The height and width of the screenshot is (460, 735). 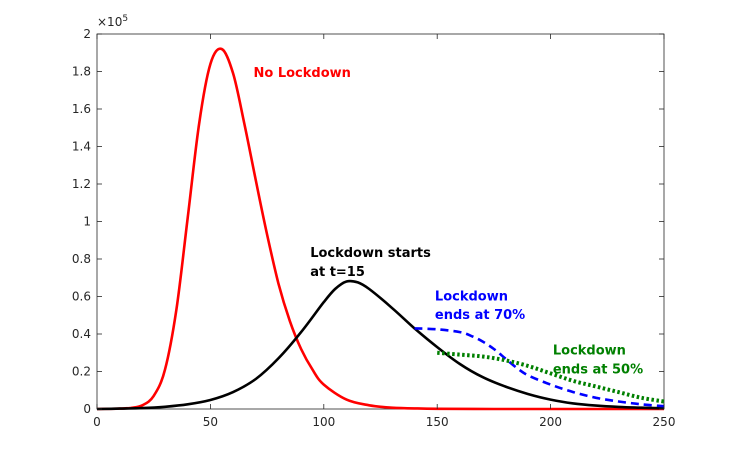 I want to click on annotation-label: ends at 50%, so click(x=598, y=369).